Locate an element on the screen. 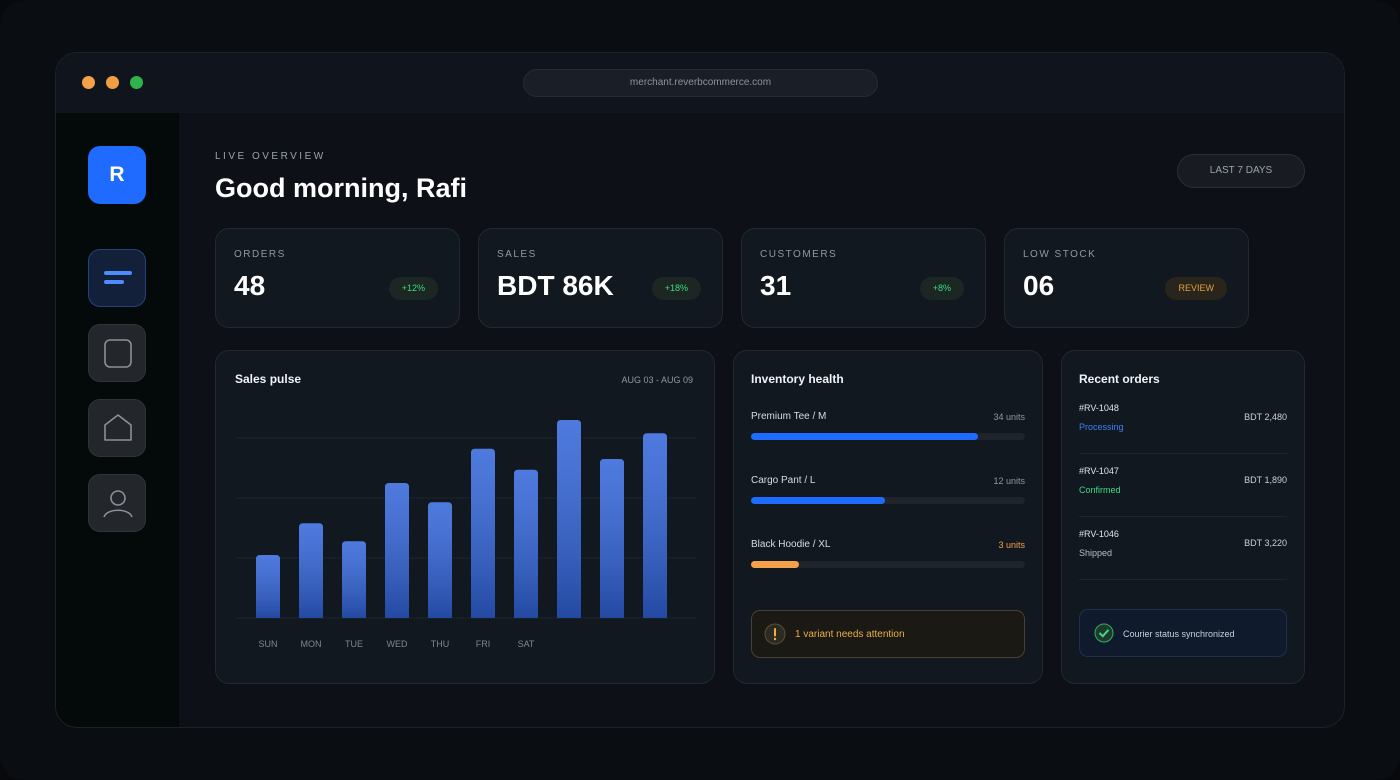  notice-text: Courier status synchronized is located at coordinates (1179, 634).